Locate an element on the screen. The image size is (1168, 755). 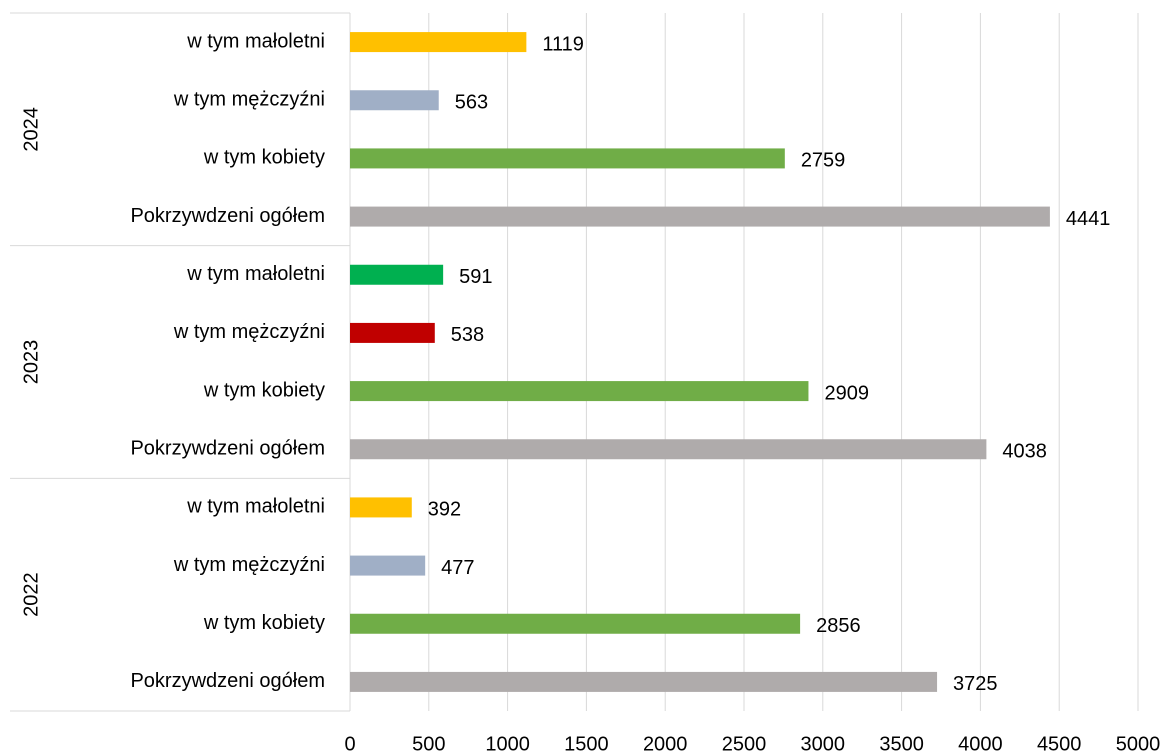
value-label: 2856 is located at coordinates (838, 626).